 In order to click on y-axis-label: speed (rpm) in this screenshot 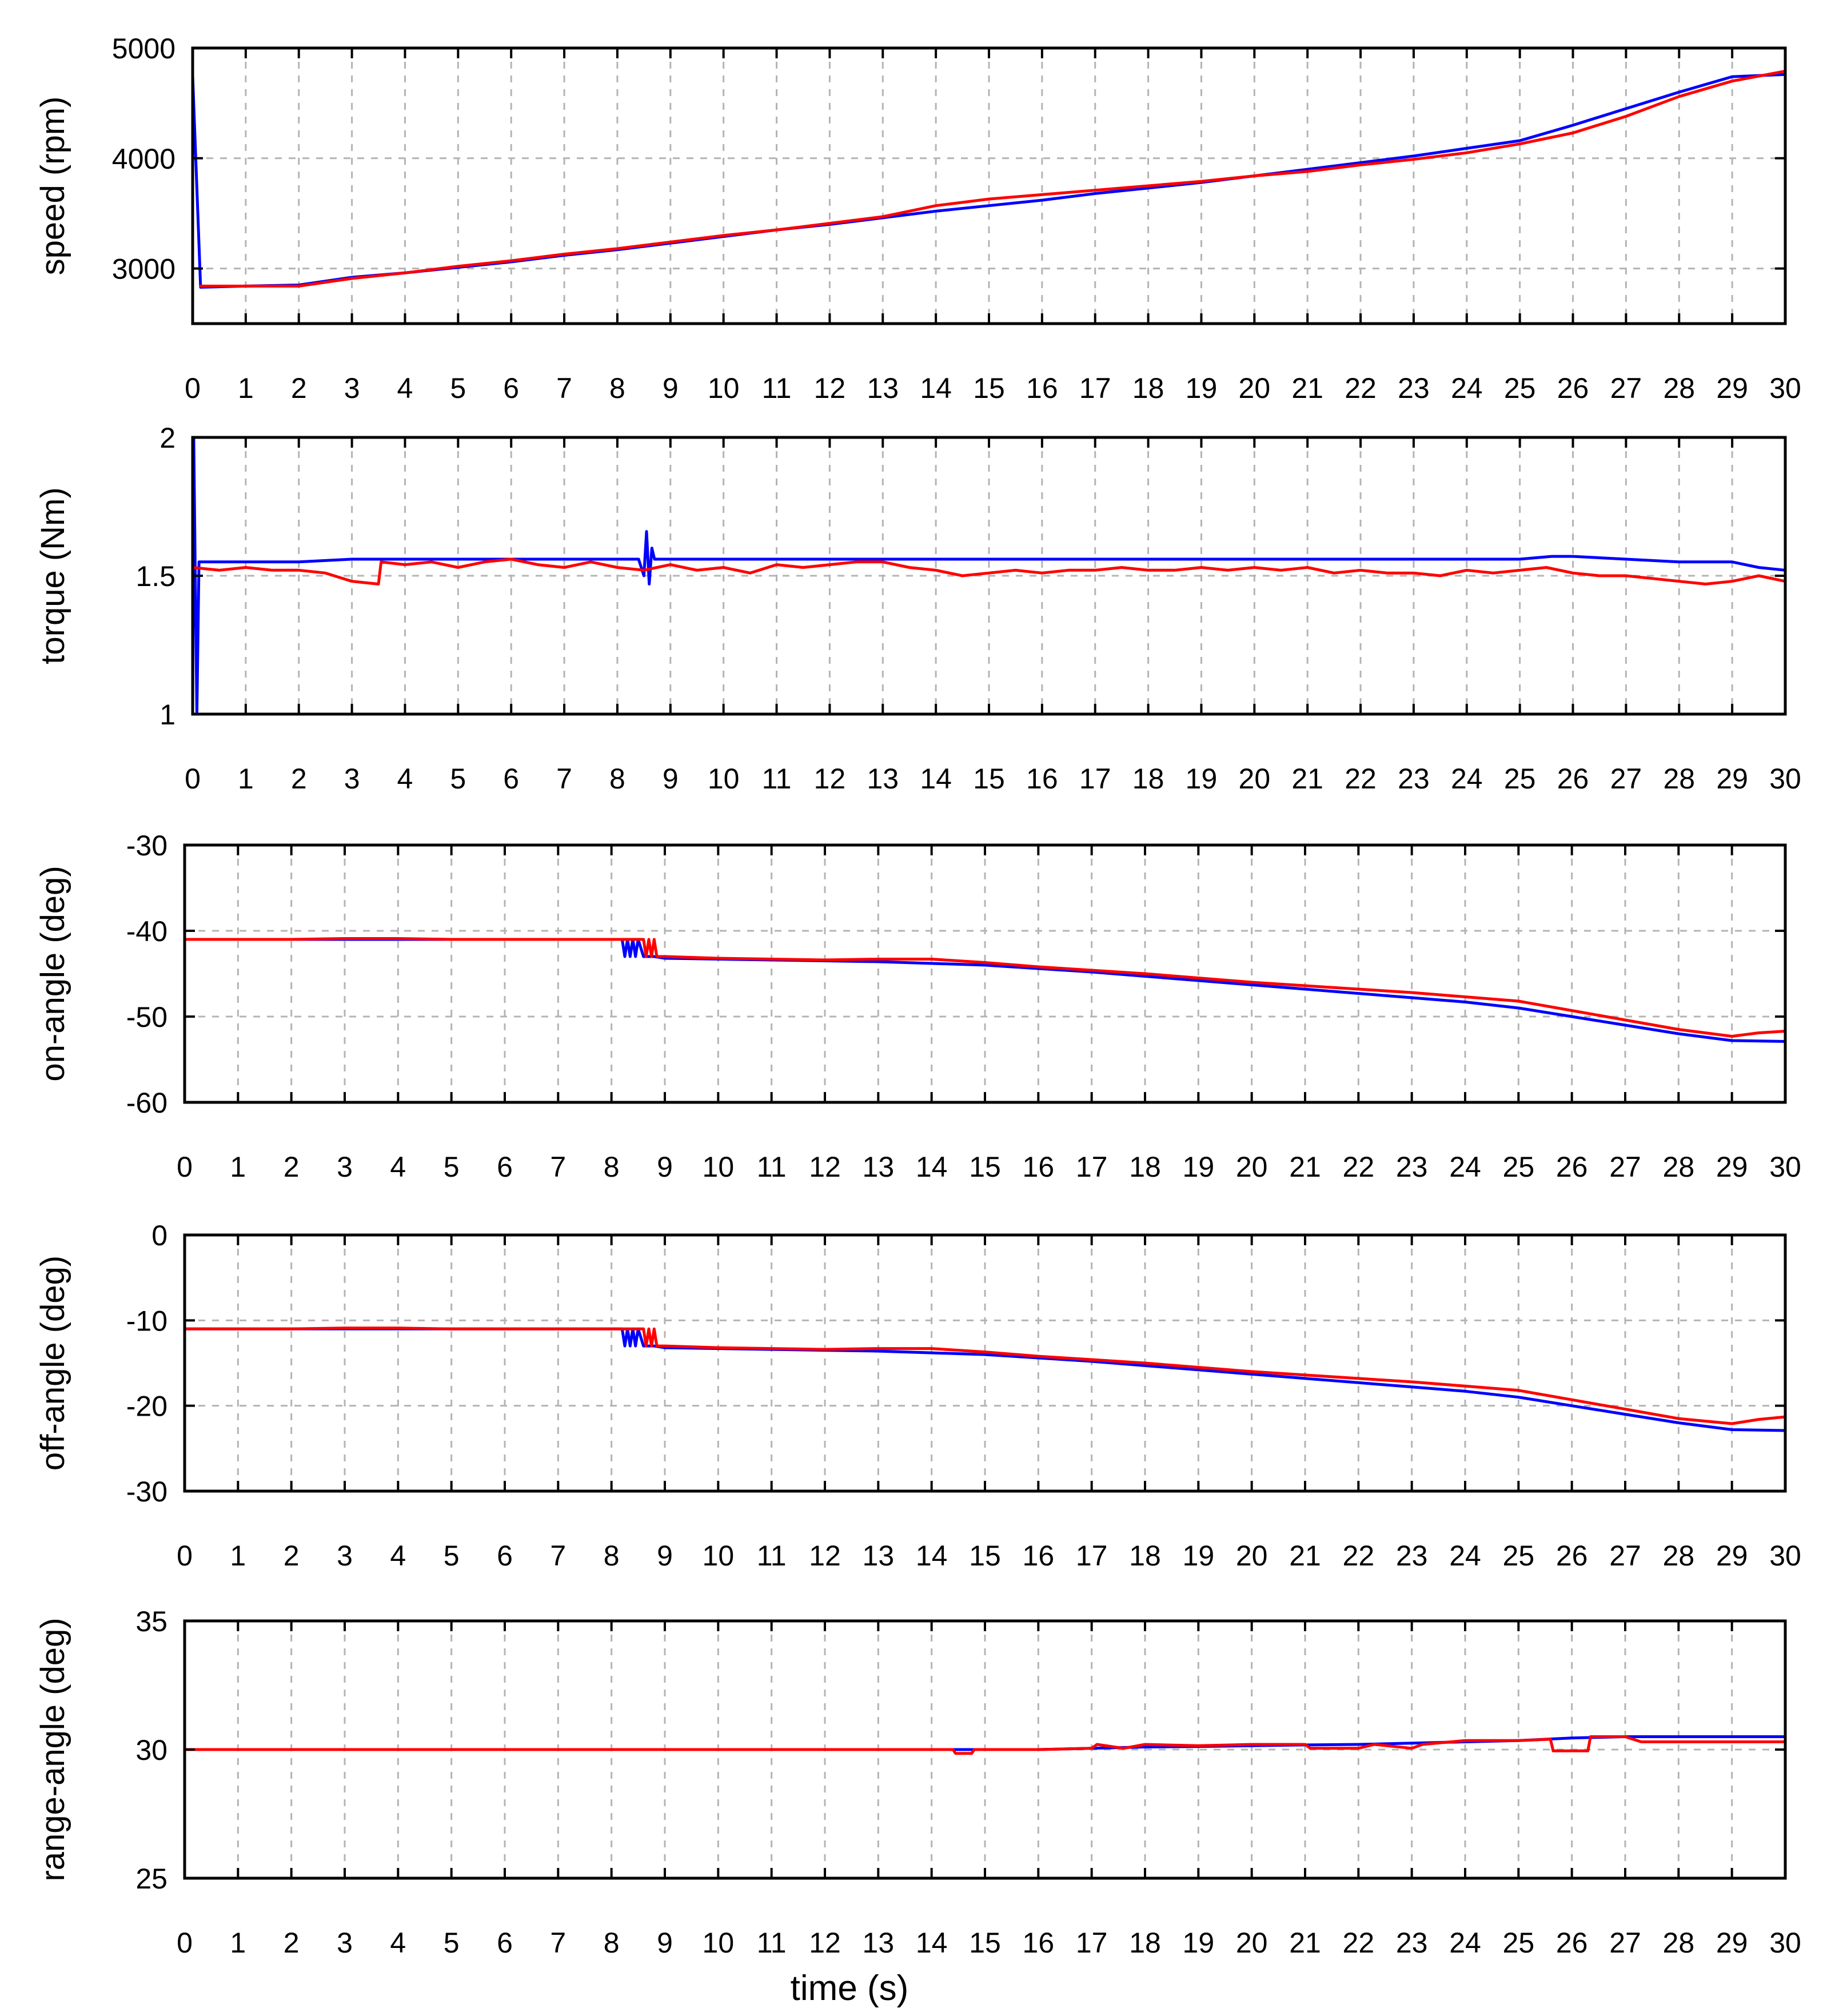, I will do `click(52, 186)`.